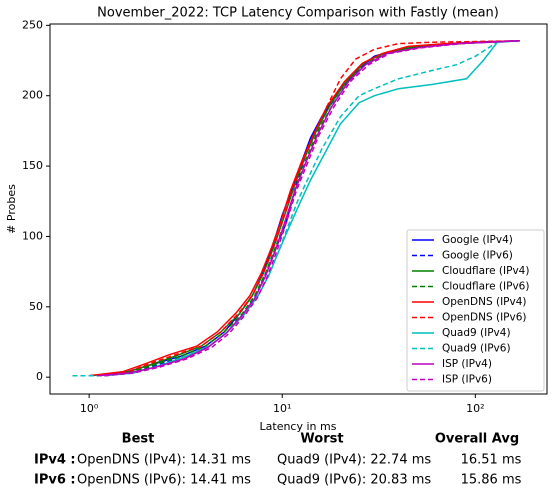 The image size is (555, 496). What do you see at coordinates (484, 302) in the screenshot?
I see `legend-label: OpenDNS (IPv4)` at bounding box center [484, 302].